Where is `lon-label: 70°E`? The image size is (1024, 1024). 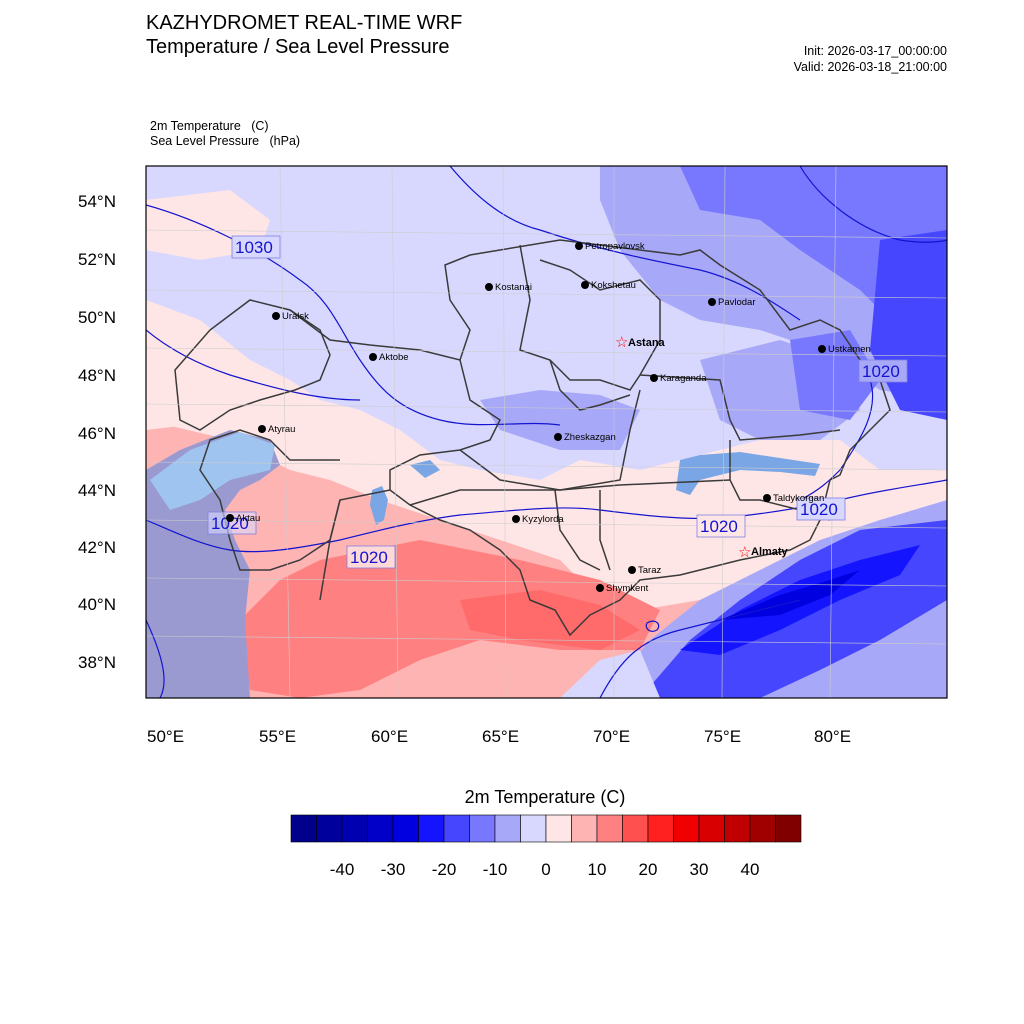
lon-label: 70°E is located at coordinates (611, 736).